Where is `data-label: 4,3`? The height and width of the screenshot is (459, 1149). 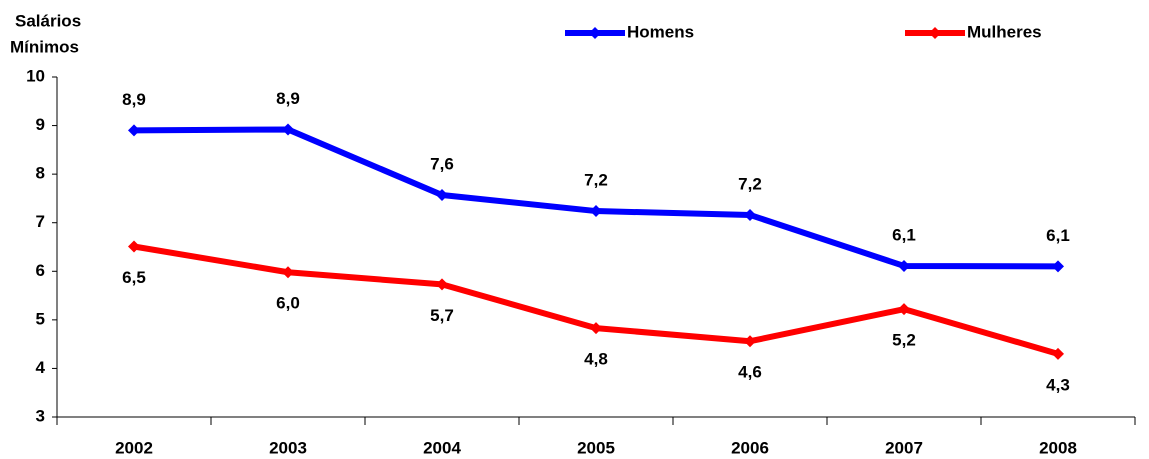
data-label: 4,3 is located at coordinates (1058, 384).